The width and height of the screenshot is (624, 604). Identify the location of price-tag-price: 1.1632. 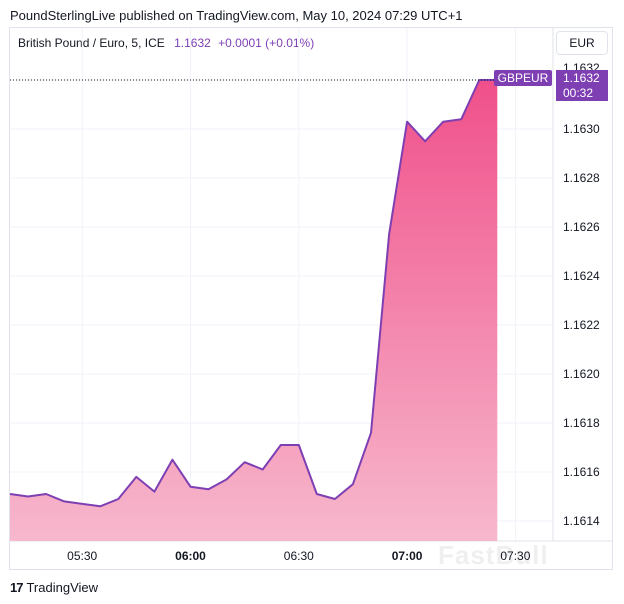
(581, 78).